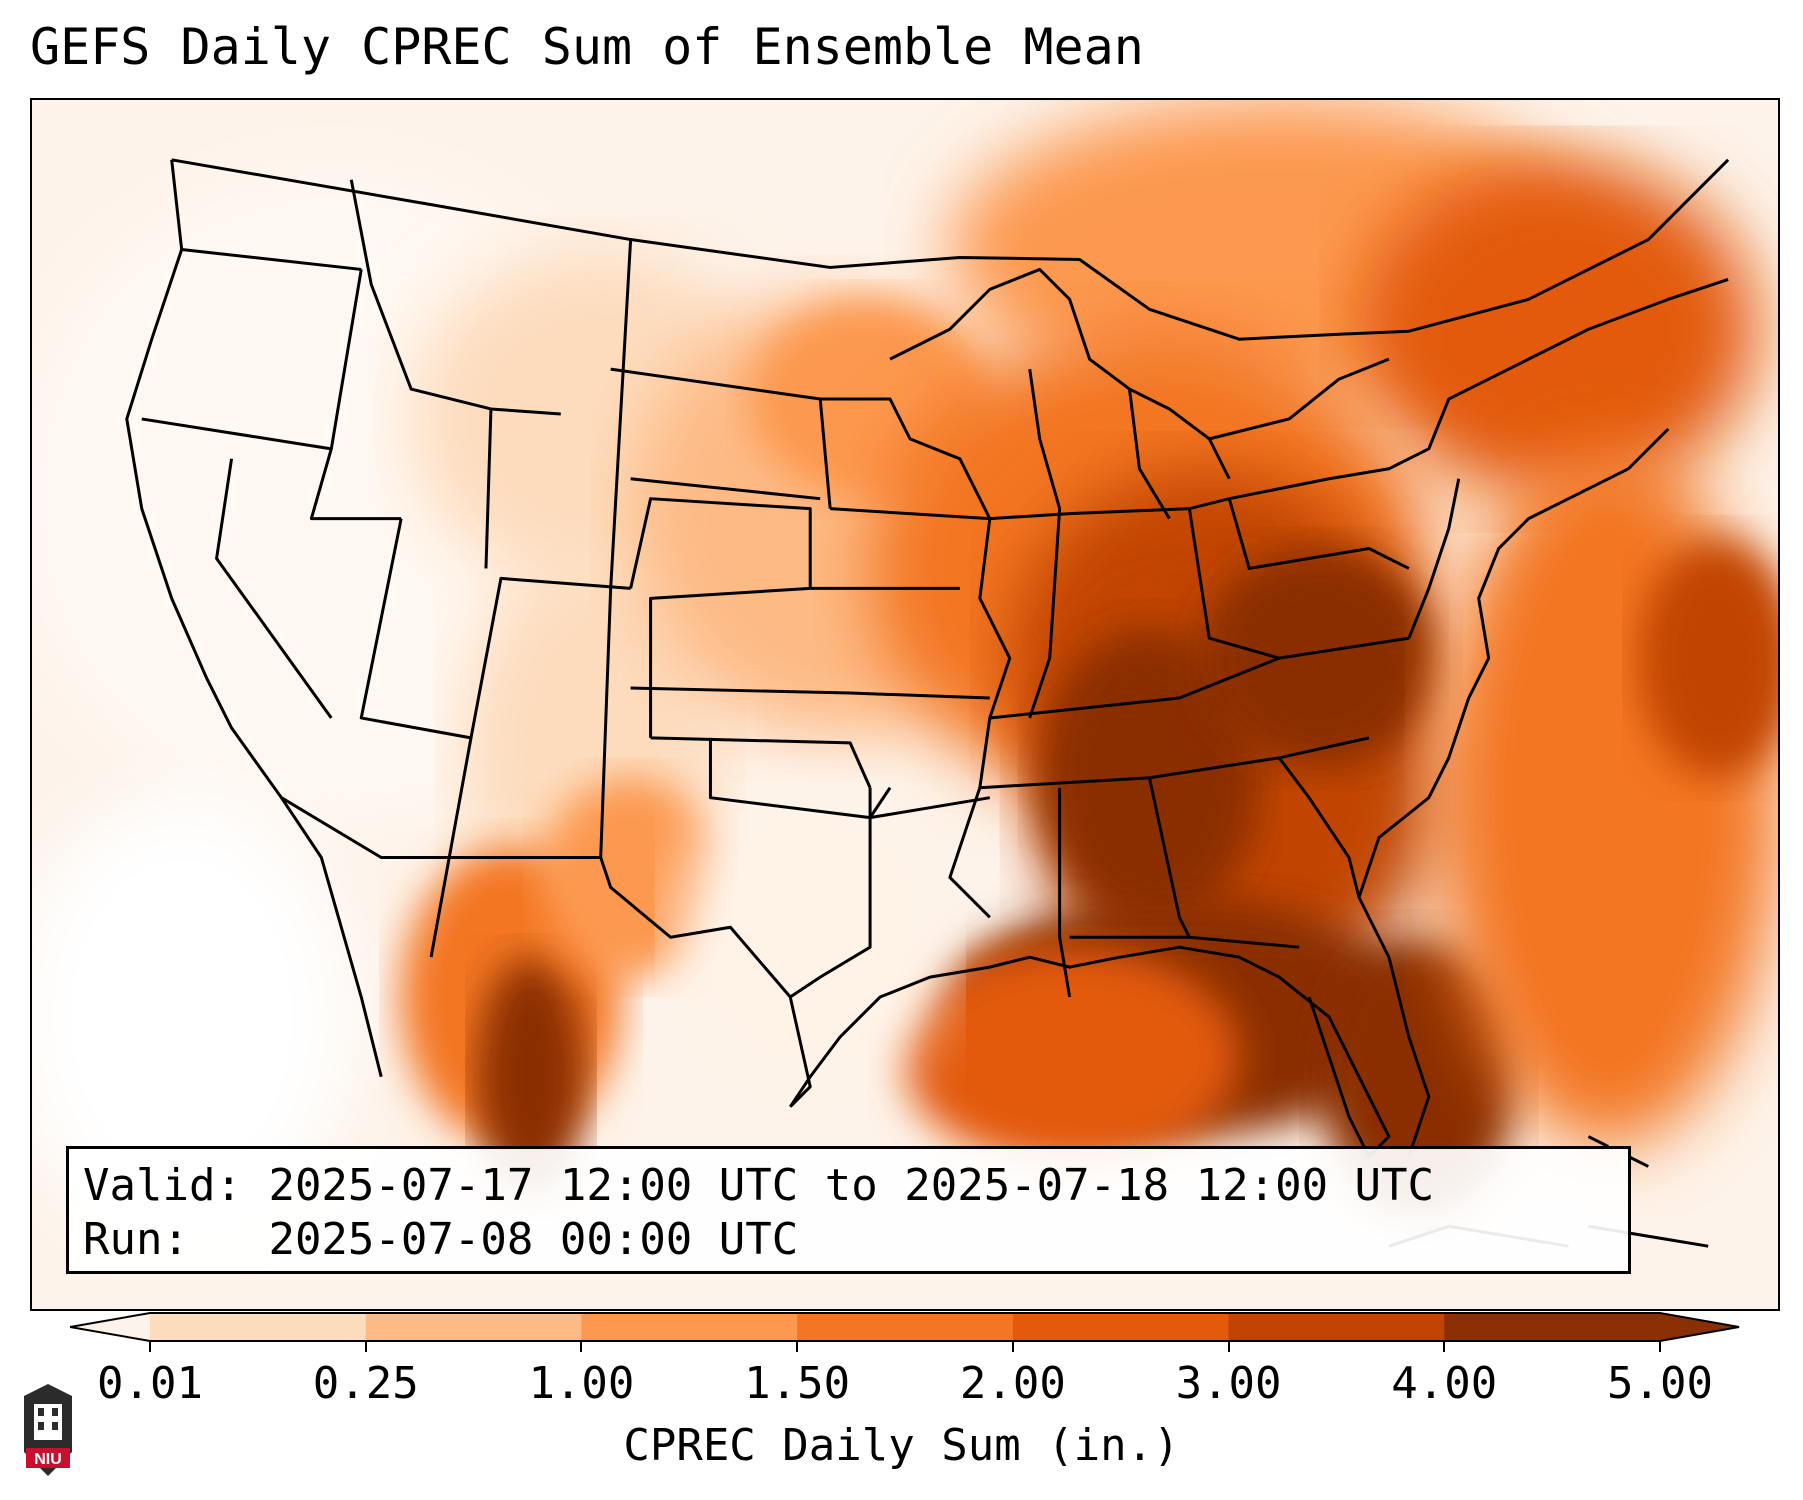  What do you see at coordinates (150, 1383) in the screenshot?
I see `colorbar-tick-label: 0.01` at bounding box center [150, 1383].